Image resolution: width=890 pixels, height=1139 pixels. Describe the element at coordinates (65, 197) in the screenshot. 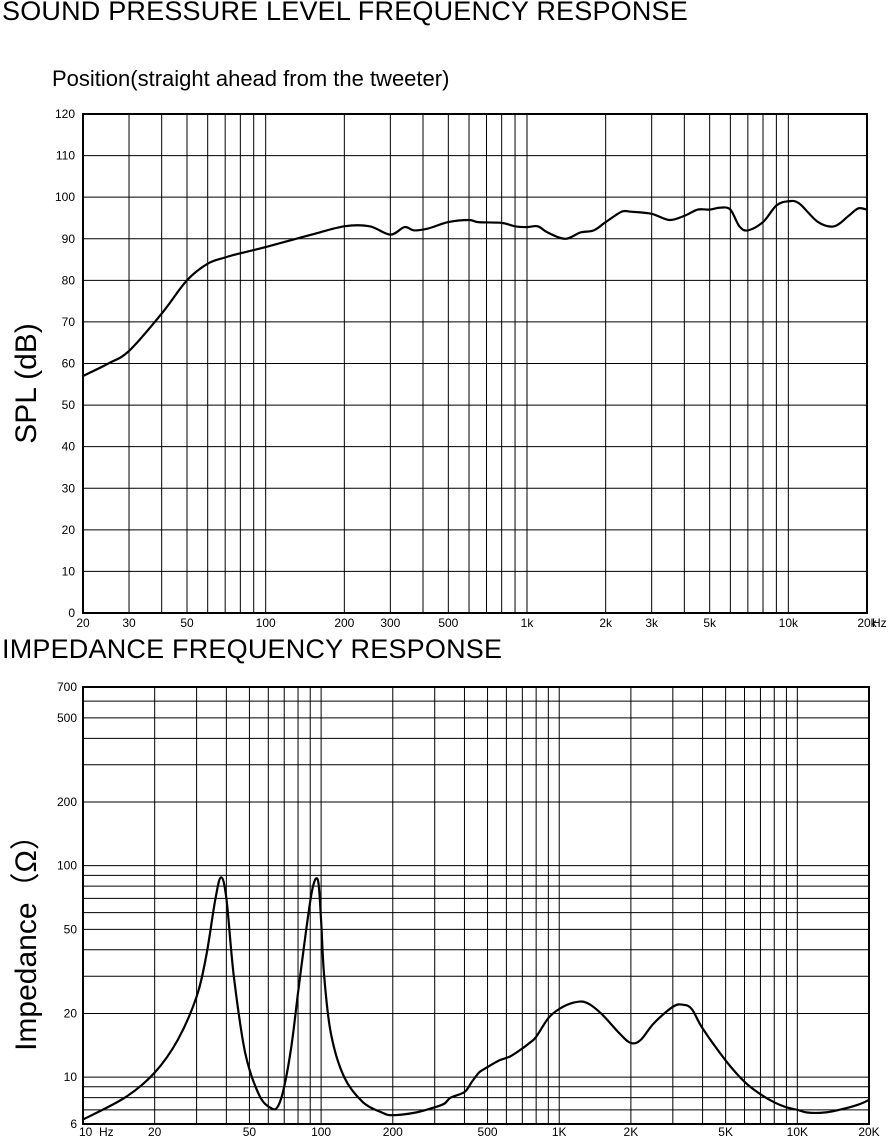

I see `spl-y-tick-label: 100` at that location.